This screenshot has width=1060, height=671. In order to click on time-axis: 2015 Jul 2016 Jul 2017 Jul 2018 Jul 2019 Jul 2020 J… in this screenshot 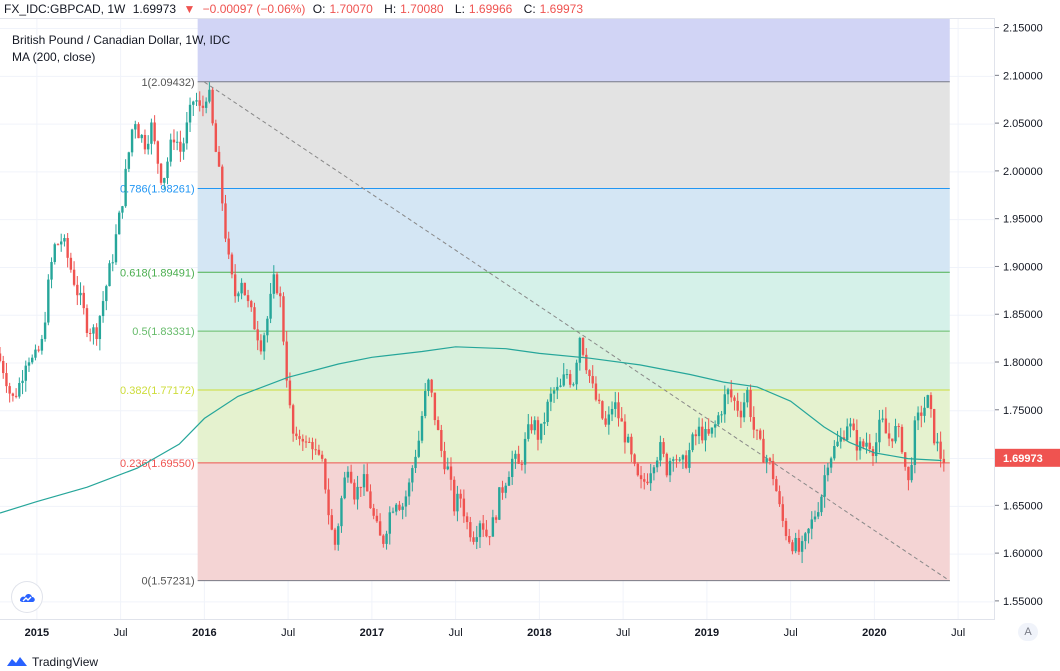, I will do `click(497, 632)`.